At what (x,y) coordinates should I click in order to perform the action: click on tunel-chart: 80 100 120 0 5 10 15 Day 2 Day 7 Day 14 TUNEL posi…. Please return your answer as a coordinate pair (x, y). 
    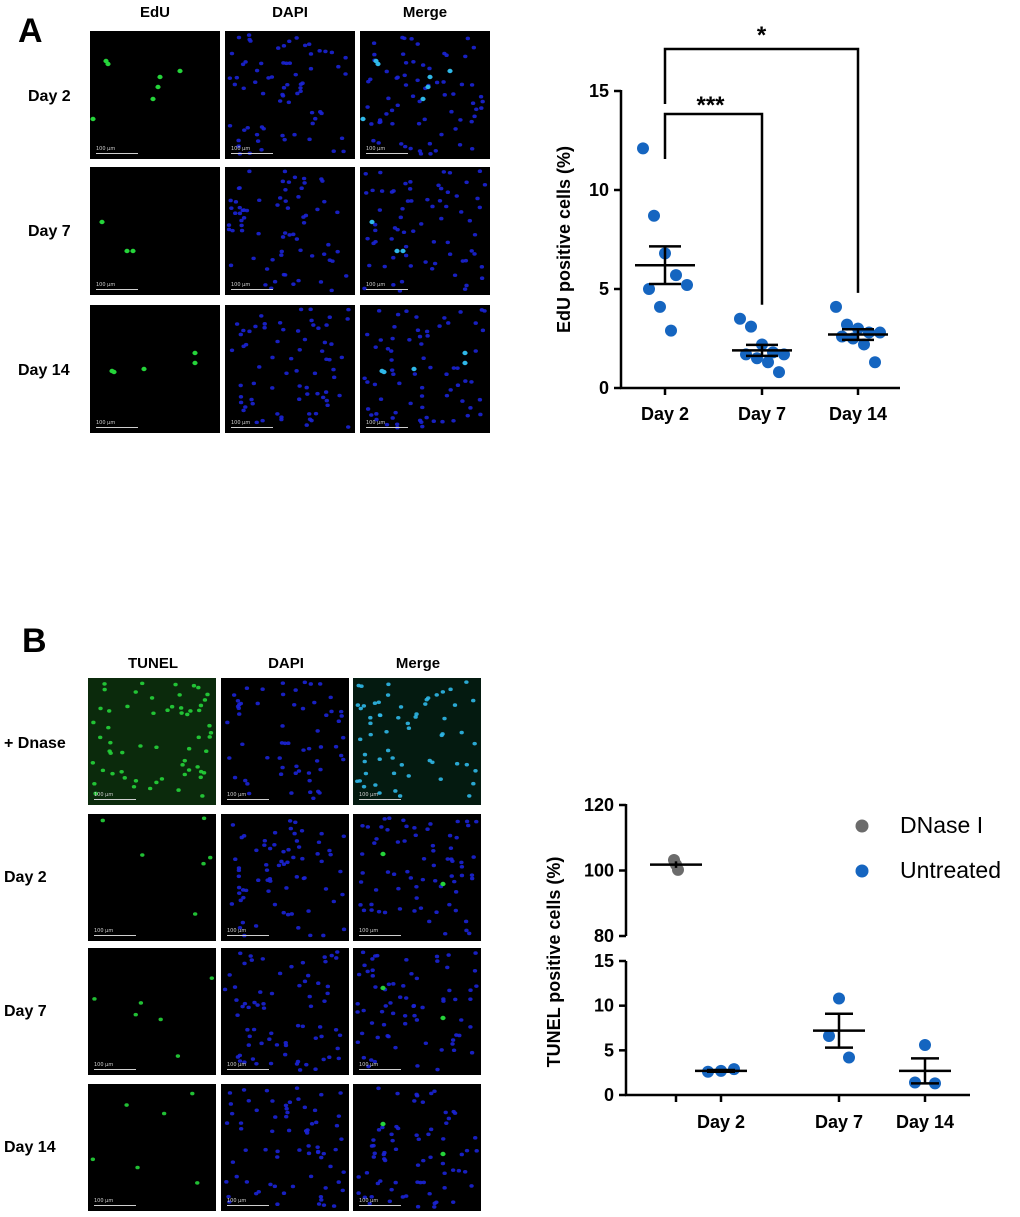
    Looking at the image, I should click on (772, 963).